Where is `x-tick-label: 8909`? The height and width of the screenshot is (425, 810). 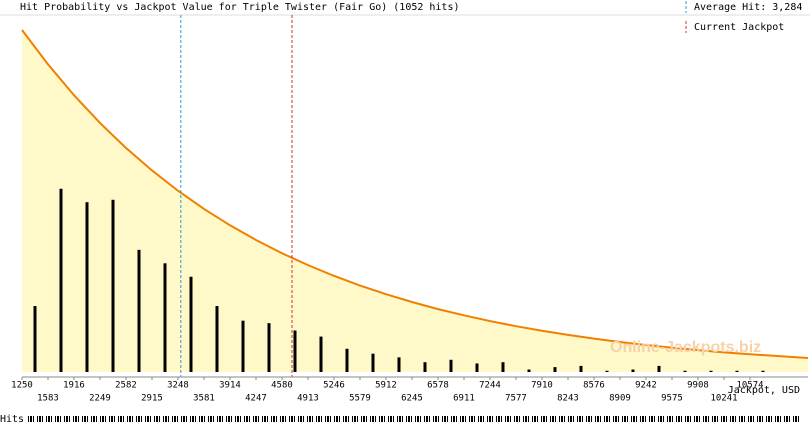
x-tick-label: 8909 is located at coordinates (620, 399).